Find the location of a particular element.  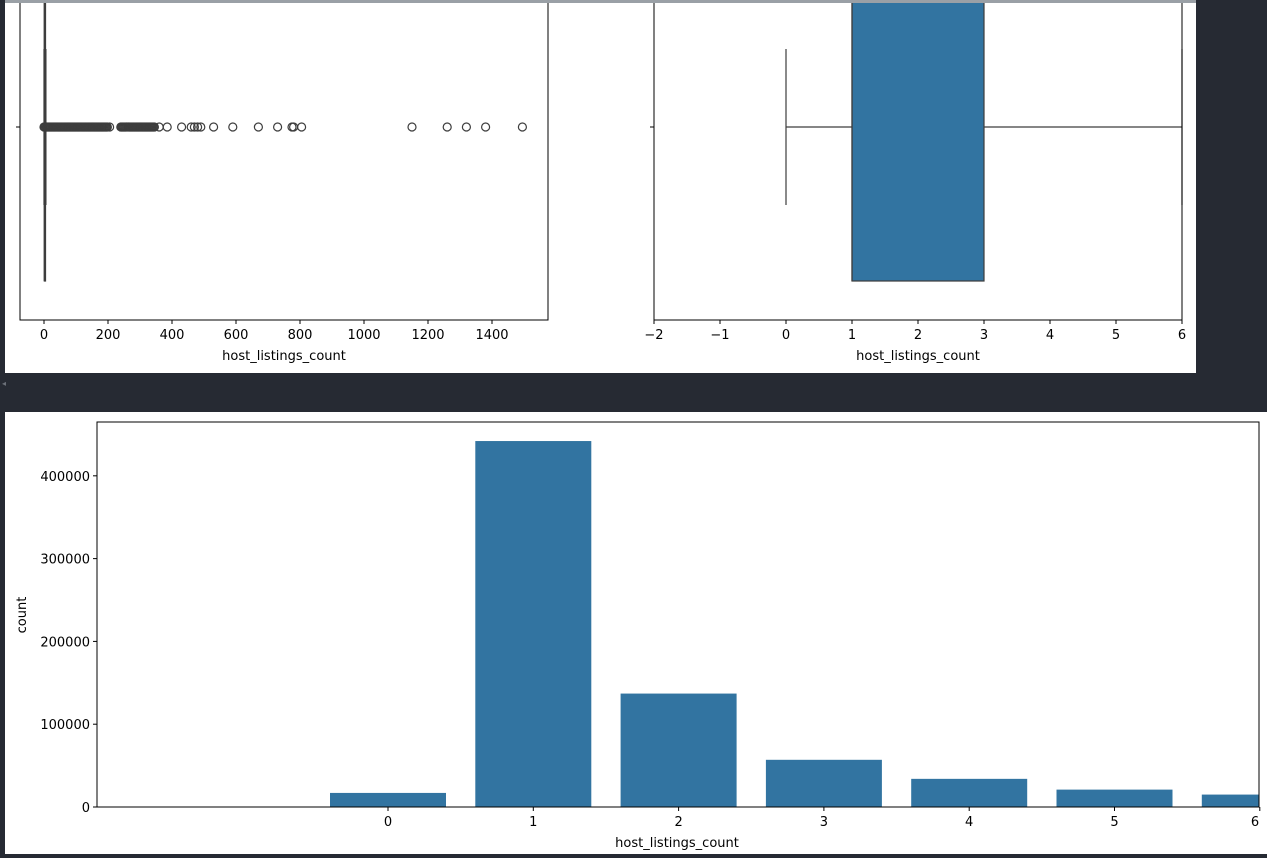

boxplot-right-x-tick-label: −2 is located at coordinates (653, 335).